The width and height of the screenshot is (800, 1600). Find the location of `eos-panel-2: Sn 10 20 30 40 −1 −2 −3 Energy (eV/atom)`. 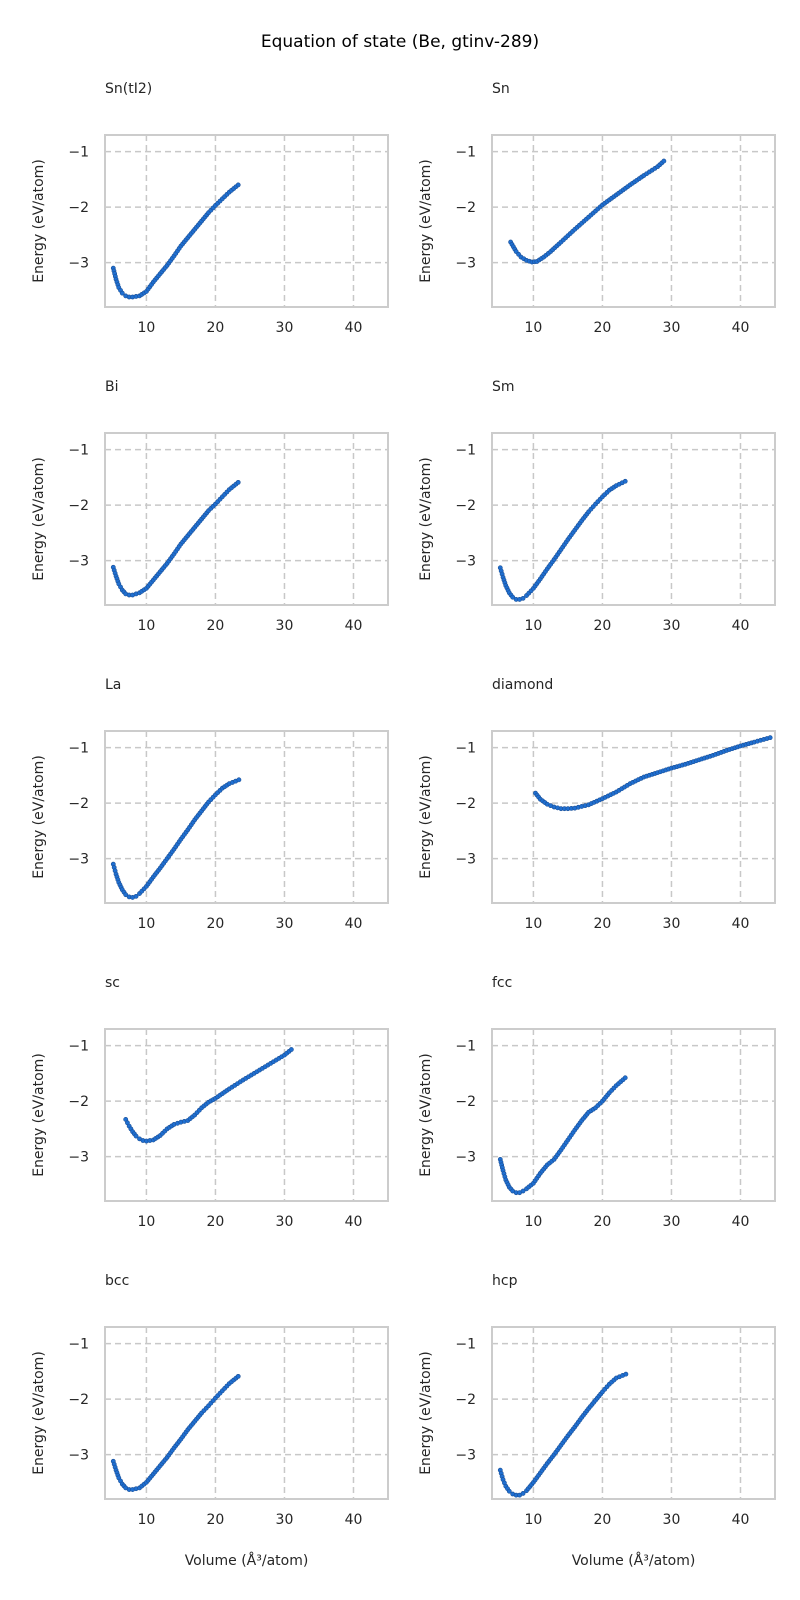

eos-panel-2: Sn 10 20 30 40 −1 −2 −3 Energy (eV/atom) is located at coordinates (597, 208).